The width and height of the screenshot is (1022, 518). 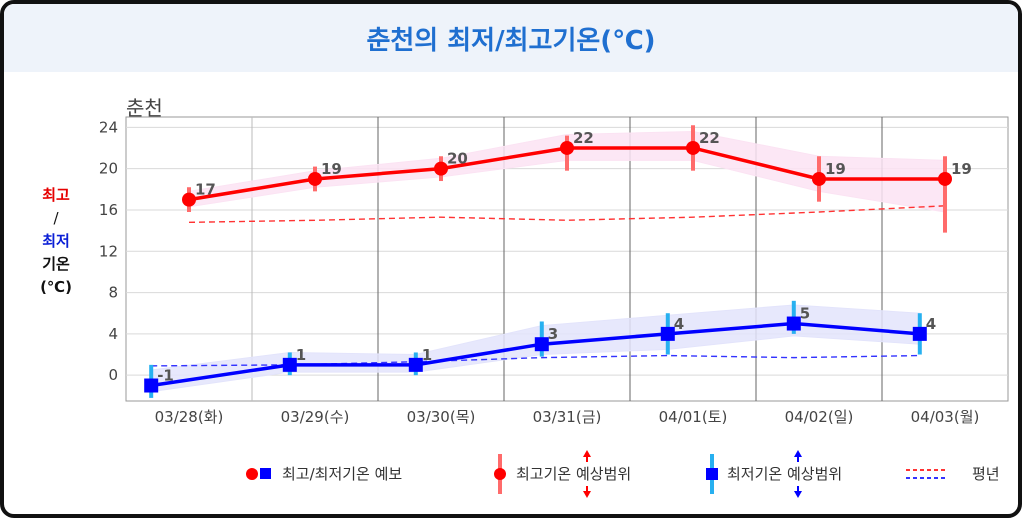 What do you see at coordinates (819, 417) in the screenshot?
I see `x-tick-label: 04/02(일)` at bounding box center [819, 417].